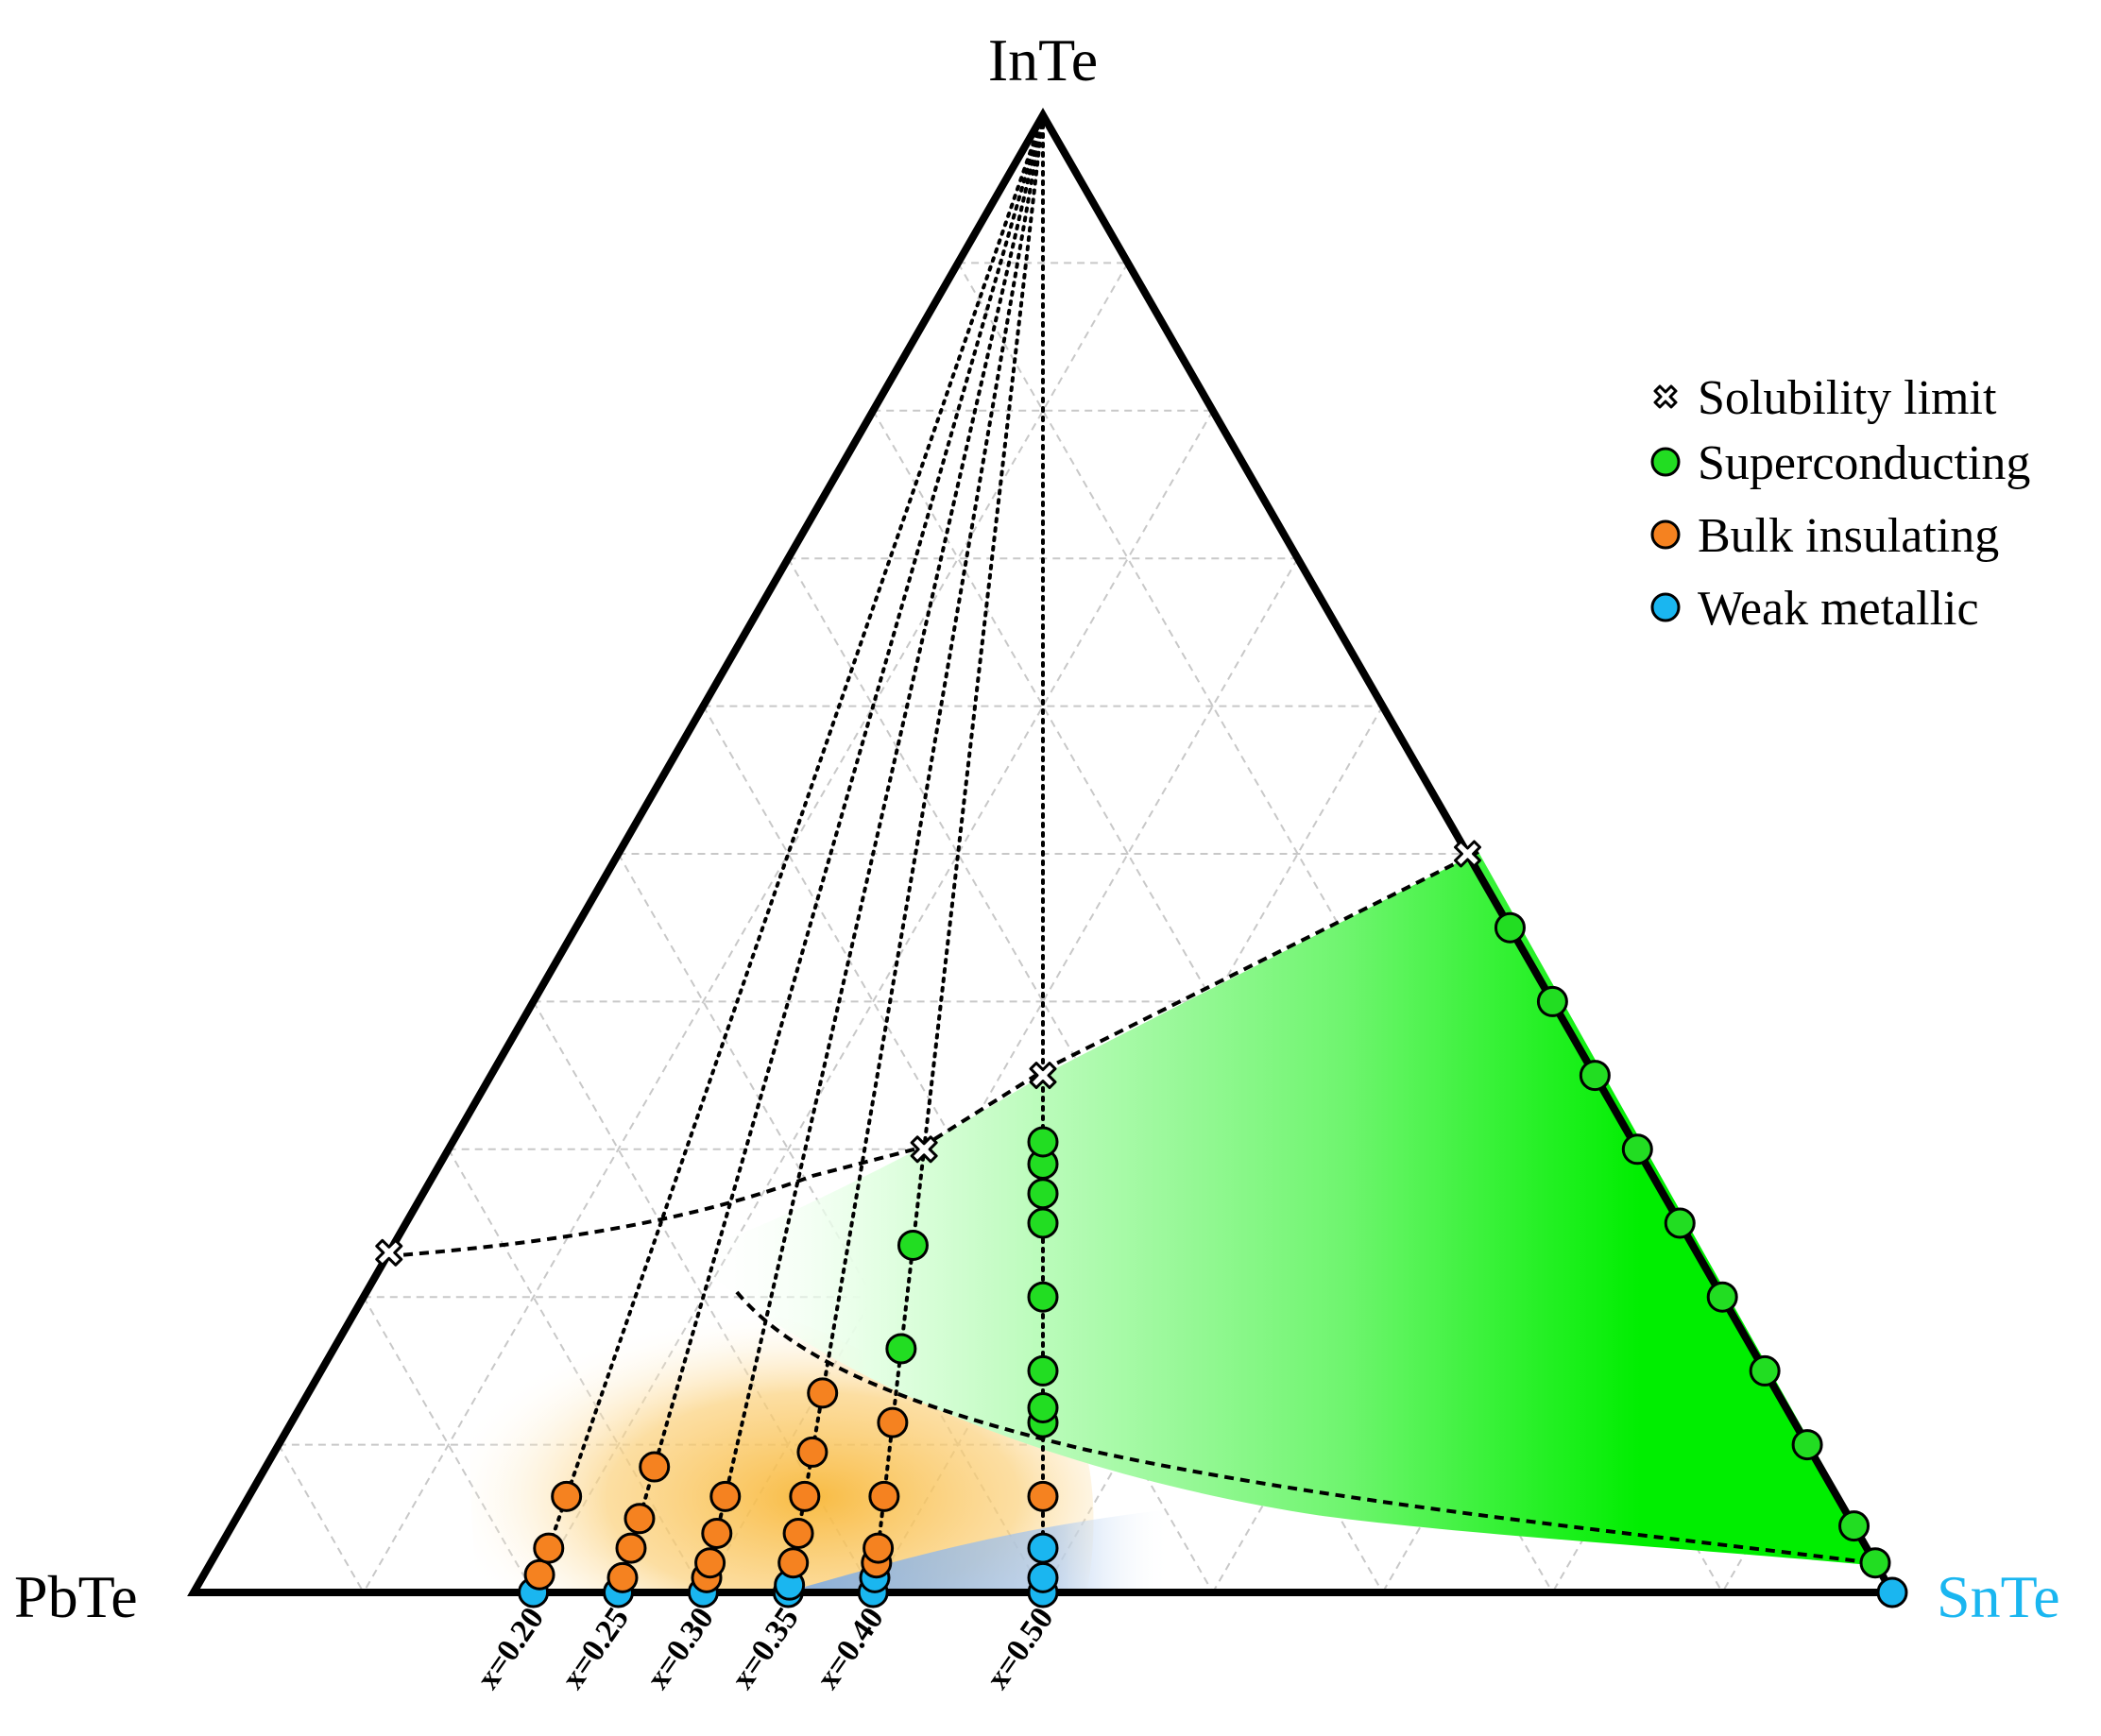 Image resolution: width=2101 pixels, height=1736 pixels. I want to click on composition-label: x=0.25, so click(595, 1648).